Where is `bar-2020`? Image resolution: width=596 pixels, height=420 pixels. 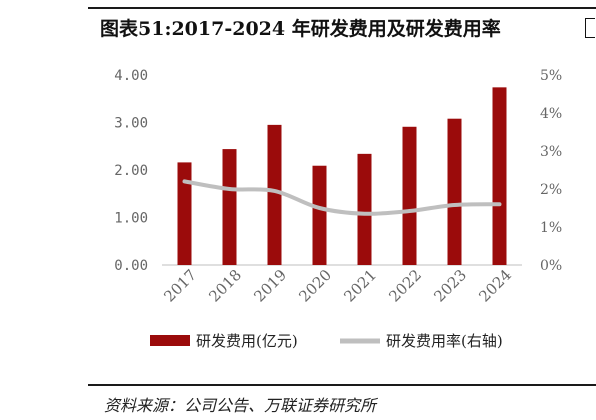
bar-2020 is located at coordinates (319, 215).